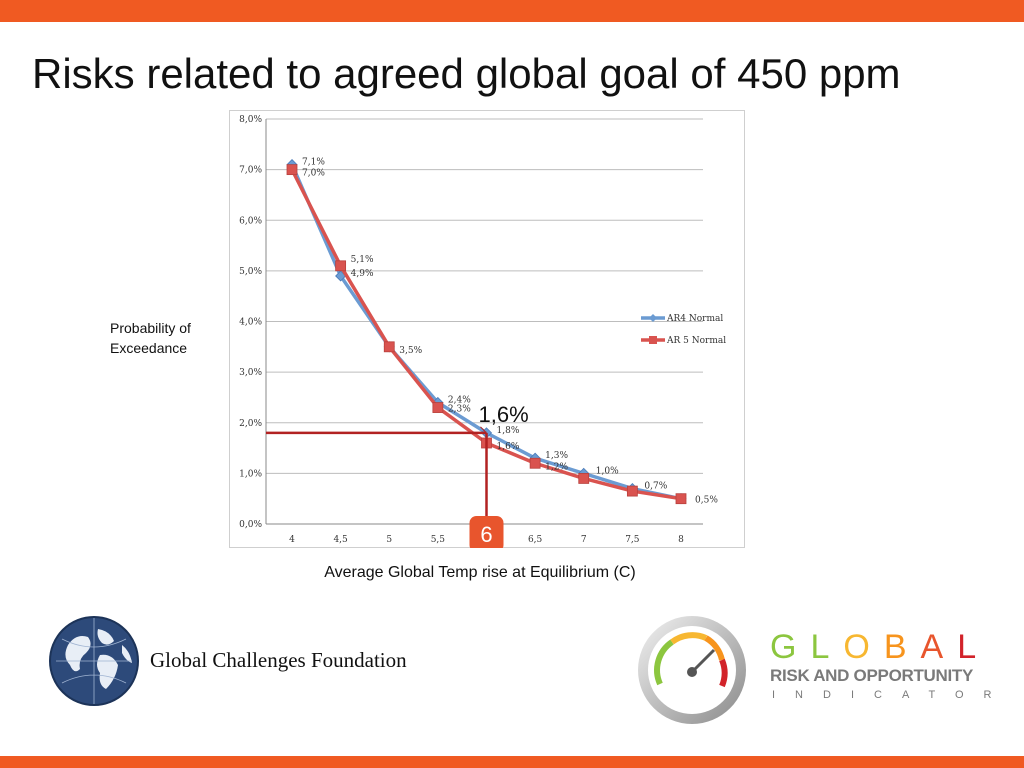  What do you see at coordinates (292, 540) in the screenshot?
I see `x-tick-label: 4` at bounding box center [292, 540].